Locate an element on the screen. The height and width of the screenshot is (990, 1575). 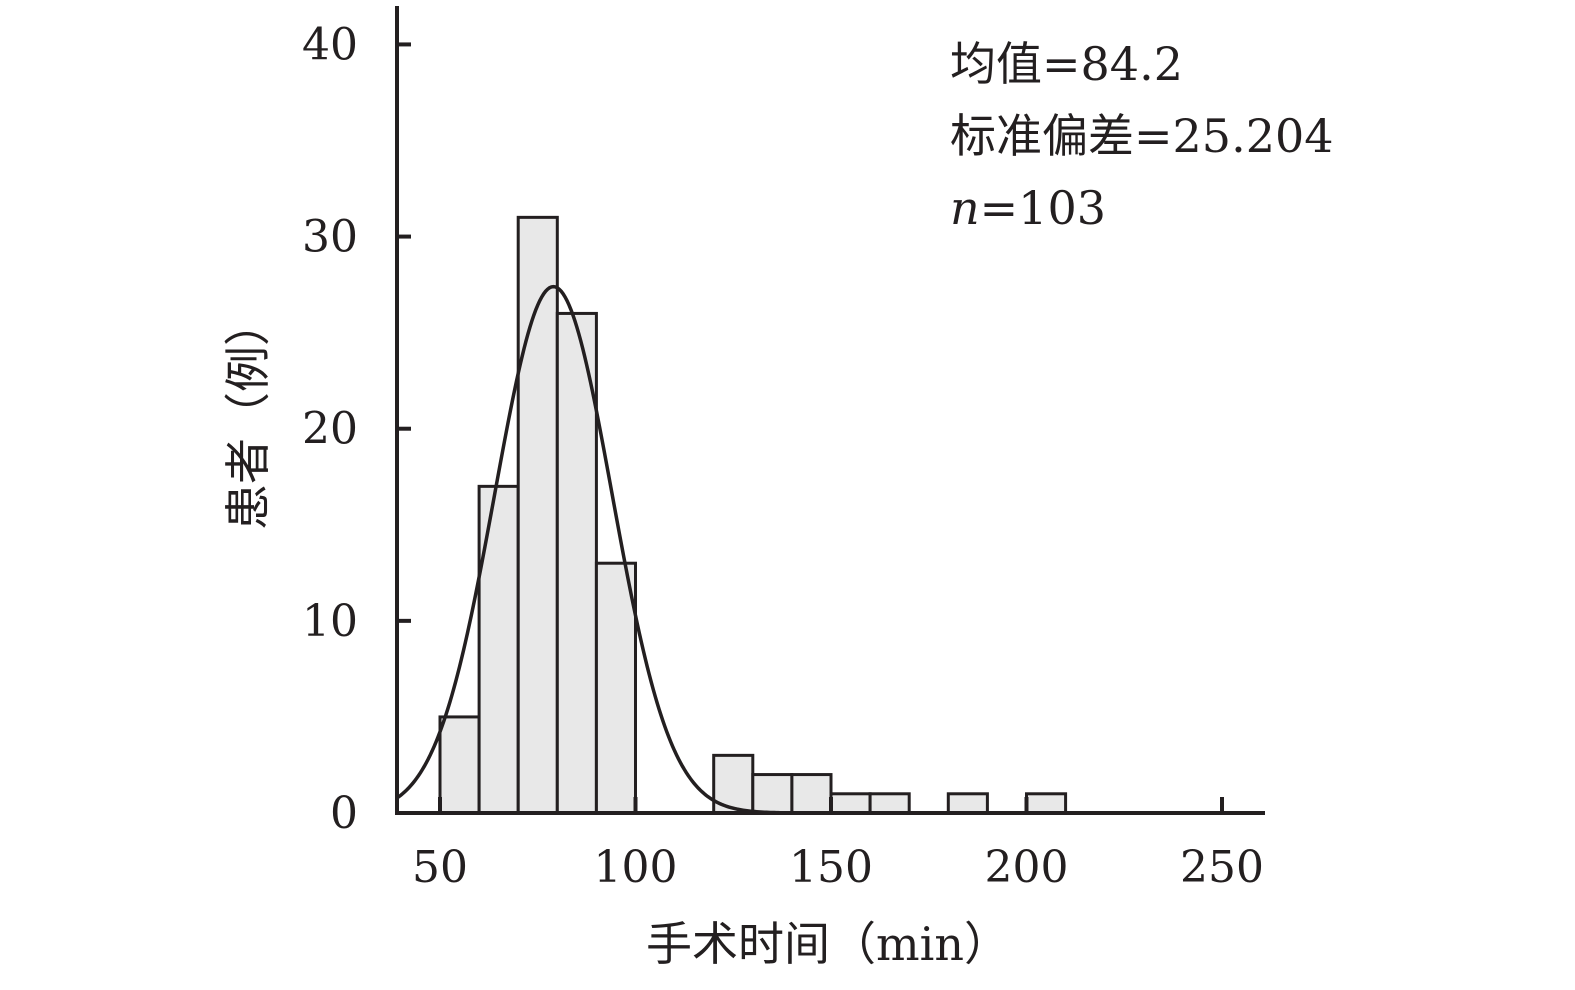
x-axis-ticks: 50 100 150 200 250 is located at coordinates (838, 845).